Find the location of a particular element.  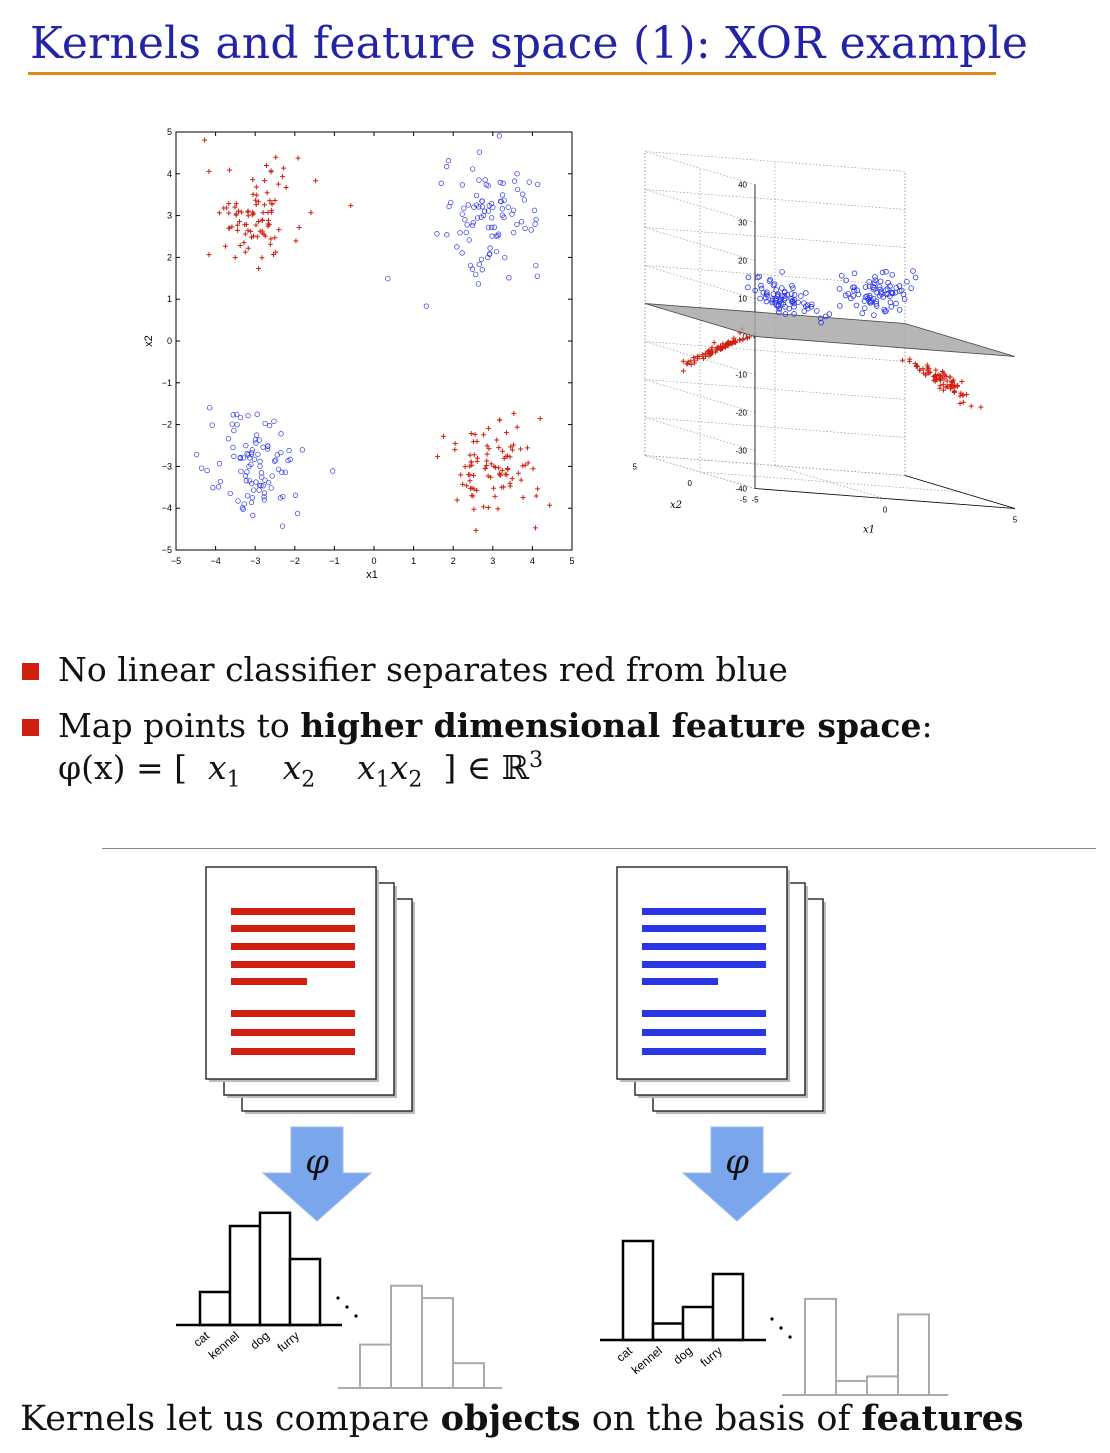

grid-line is located at coordinates (700, 168).